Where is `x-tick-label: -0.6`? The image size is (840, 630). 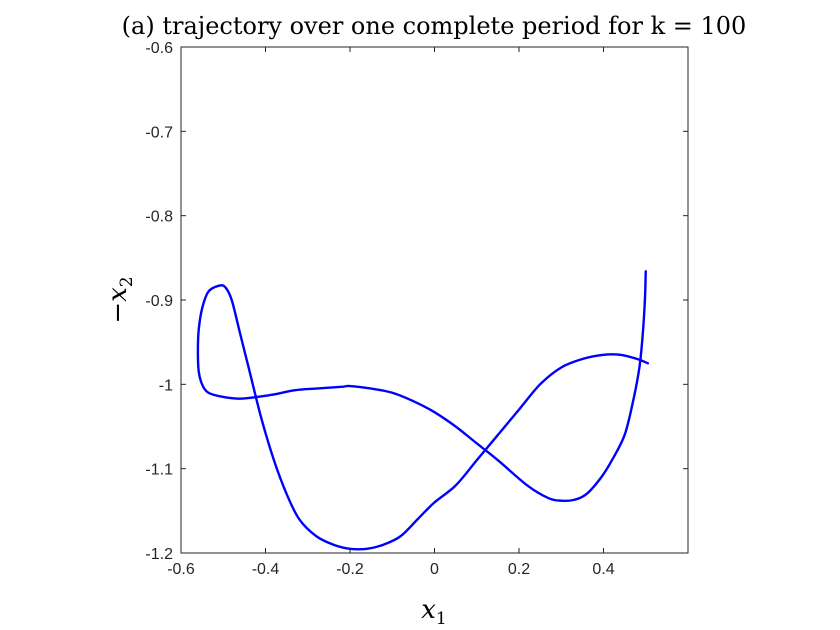
x-tick-label: -0.6 is located at coordinates (181, 569).